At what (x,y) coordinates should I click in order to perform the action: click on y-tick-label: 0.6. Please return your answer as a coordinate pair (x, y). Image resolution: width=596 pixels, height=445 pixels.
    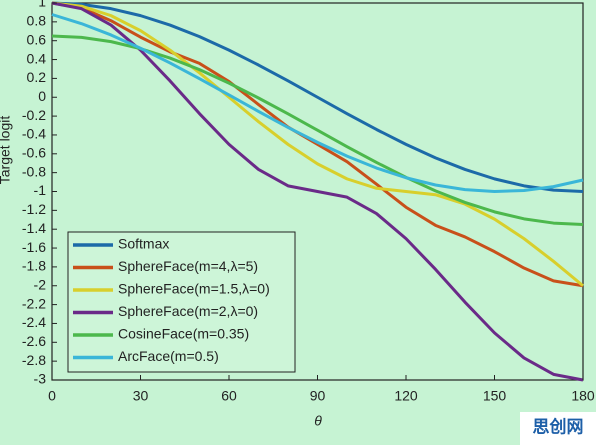
    Looking at the image, I should click on (37, 39).